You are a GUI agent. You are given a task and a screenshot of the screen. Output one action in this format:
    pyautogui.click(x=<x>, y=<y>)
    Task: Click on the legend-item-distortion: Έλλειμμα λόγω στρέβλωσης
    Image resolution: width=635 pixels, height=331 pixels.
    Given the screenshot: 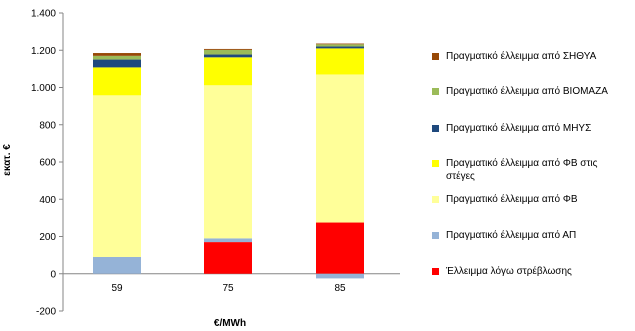 What is the action you would take?
    pyautogui.click(x=531, y=271)
    